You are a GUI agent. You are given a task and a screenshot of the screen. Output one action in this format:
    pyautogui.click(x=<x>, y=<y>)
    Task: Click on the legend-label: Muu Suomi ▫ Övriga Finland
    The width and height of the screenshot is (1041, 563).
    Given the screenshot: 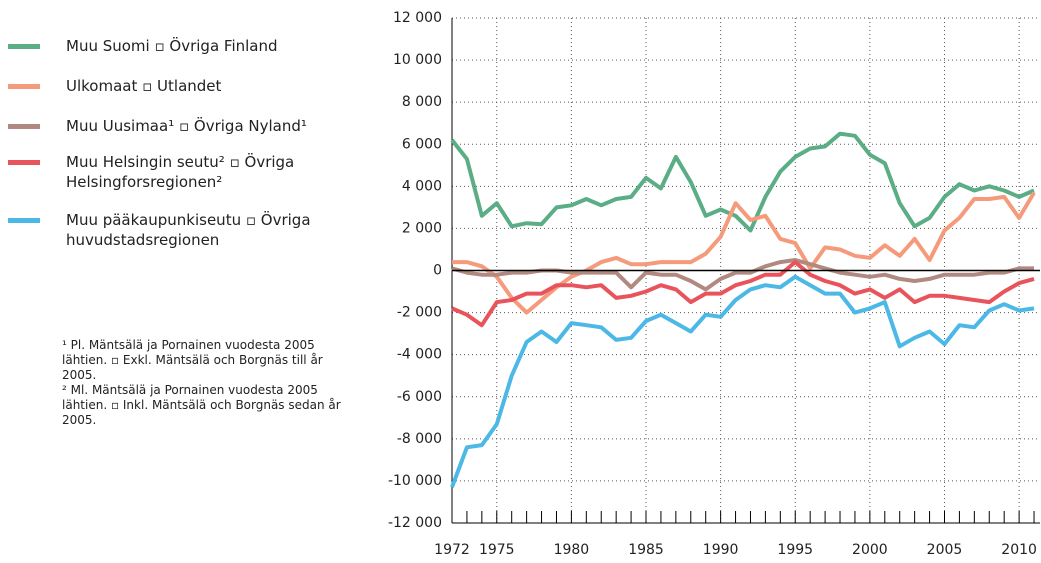 What is the action you would take?
    pyautogui.click(x=172, y=46)
    